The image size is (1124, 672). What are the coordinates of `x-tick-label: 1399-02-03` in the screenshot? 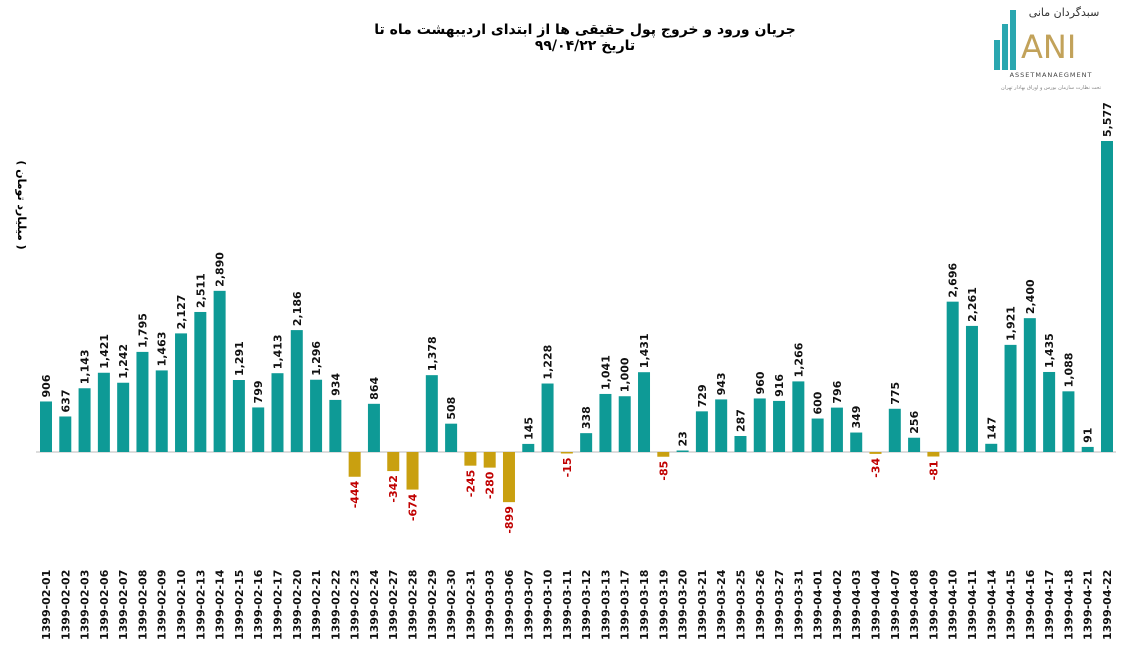 It's located at (85, 605).